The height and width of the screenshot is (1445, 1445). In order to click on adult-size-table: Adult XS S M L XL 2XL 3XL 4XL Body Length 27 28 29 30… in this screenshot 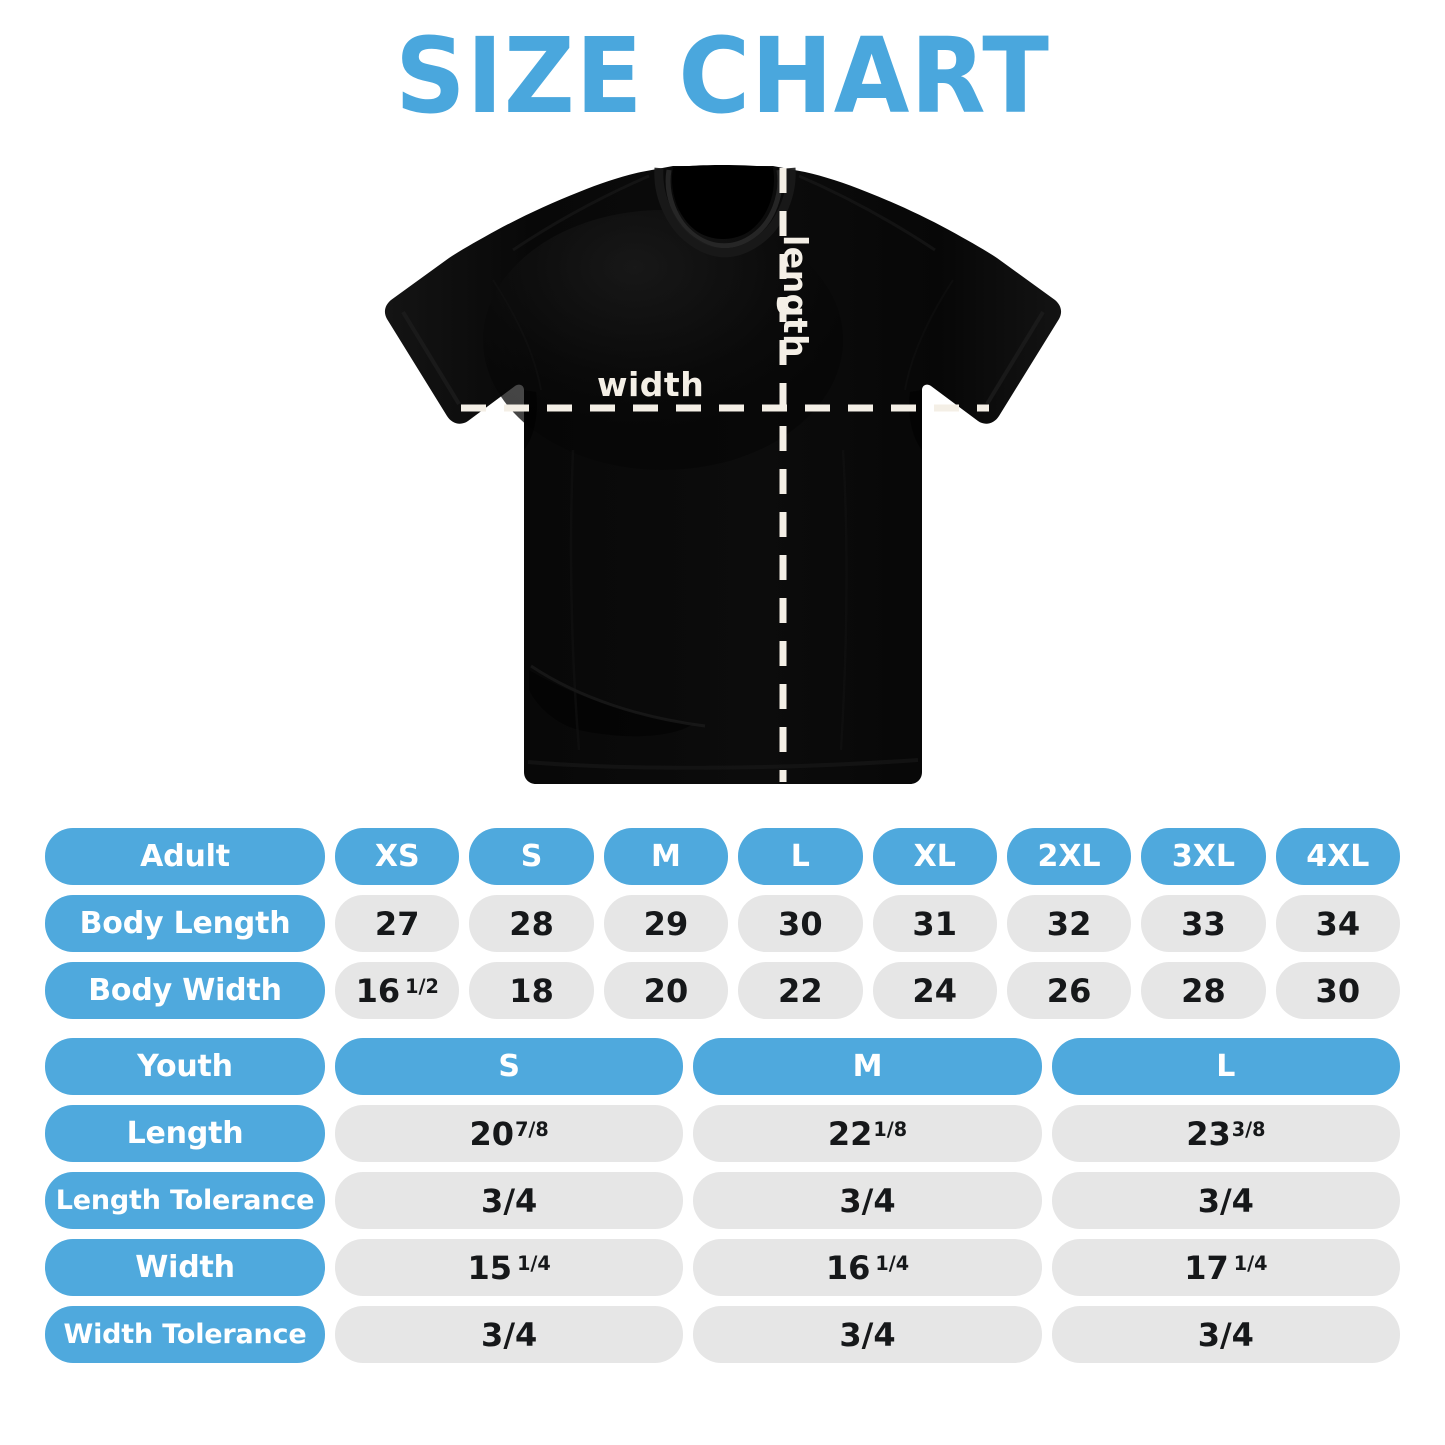, I will do `click(722, 928)`.